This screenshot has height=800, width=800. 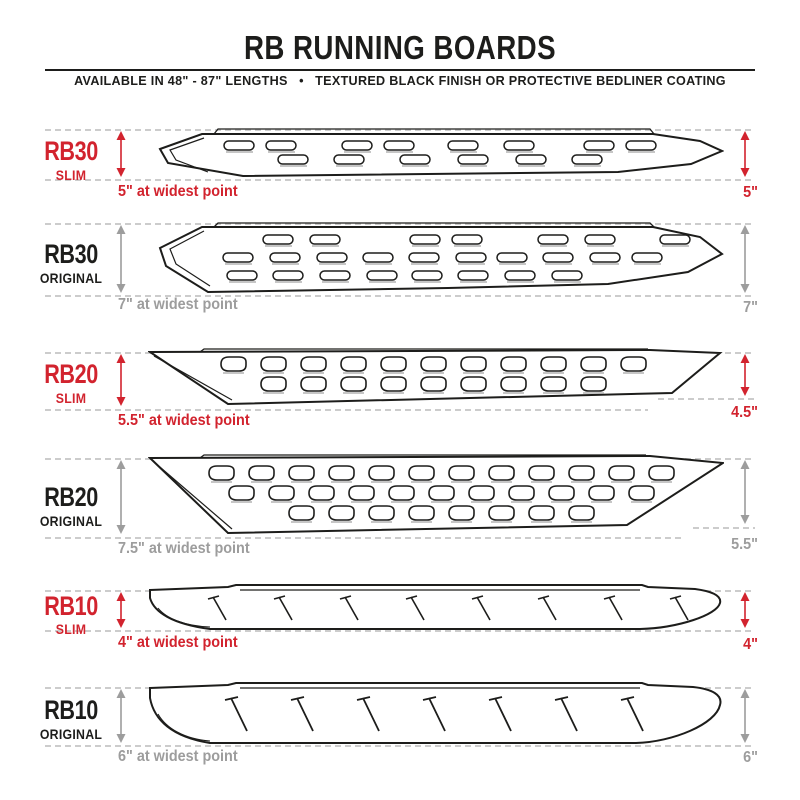 What do you see at coordinates (184, 420) in the screenshot?
I see `width-note: 5.5" at widest point` at bounding box center [184, 420].